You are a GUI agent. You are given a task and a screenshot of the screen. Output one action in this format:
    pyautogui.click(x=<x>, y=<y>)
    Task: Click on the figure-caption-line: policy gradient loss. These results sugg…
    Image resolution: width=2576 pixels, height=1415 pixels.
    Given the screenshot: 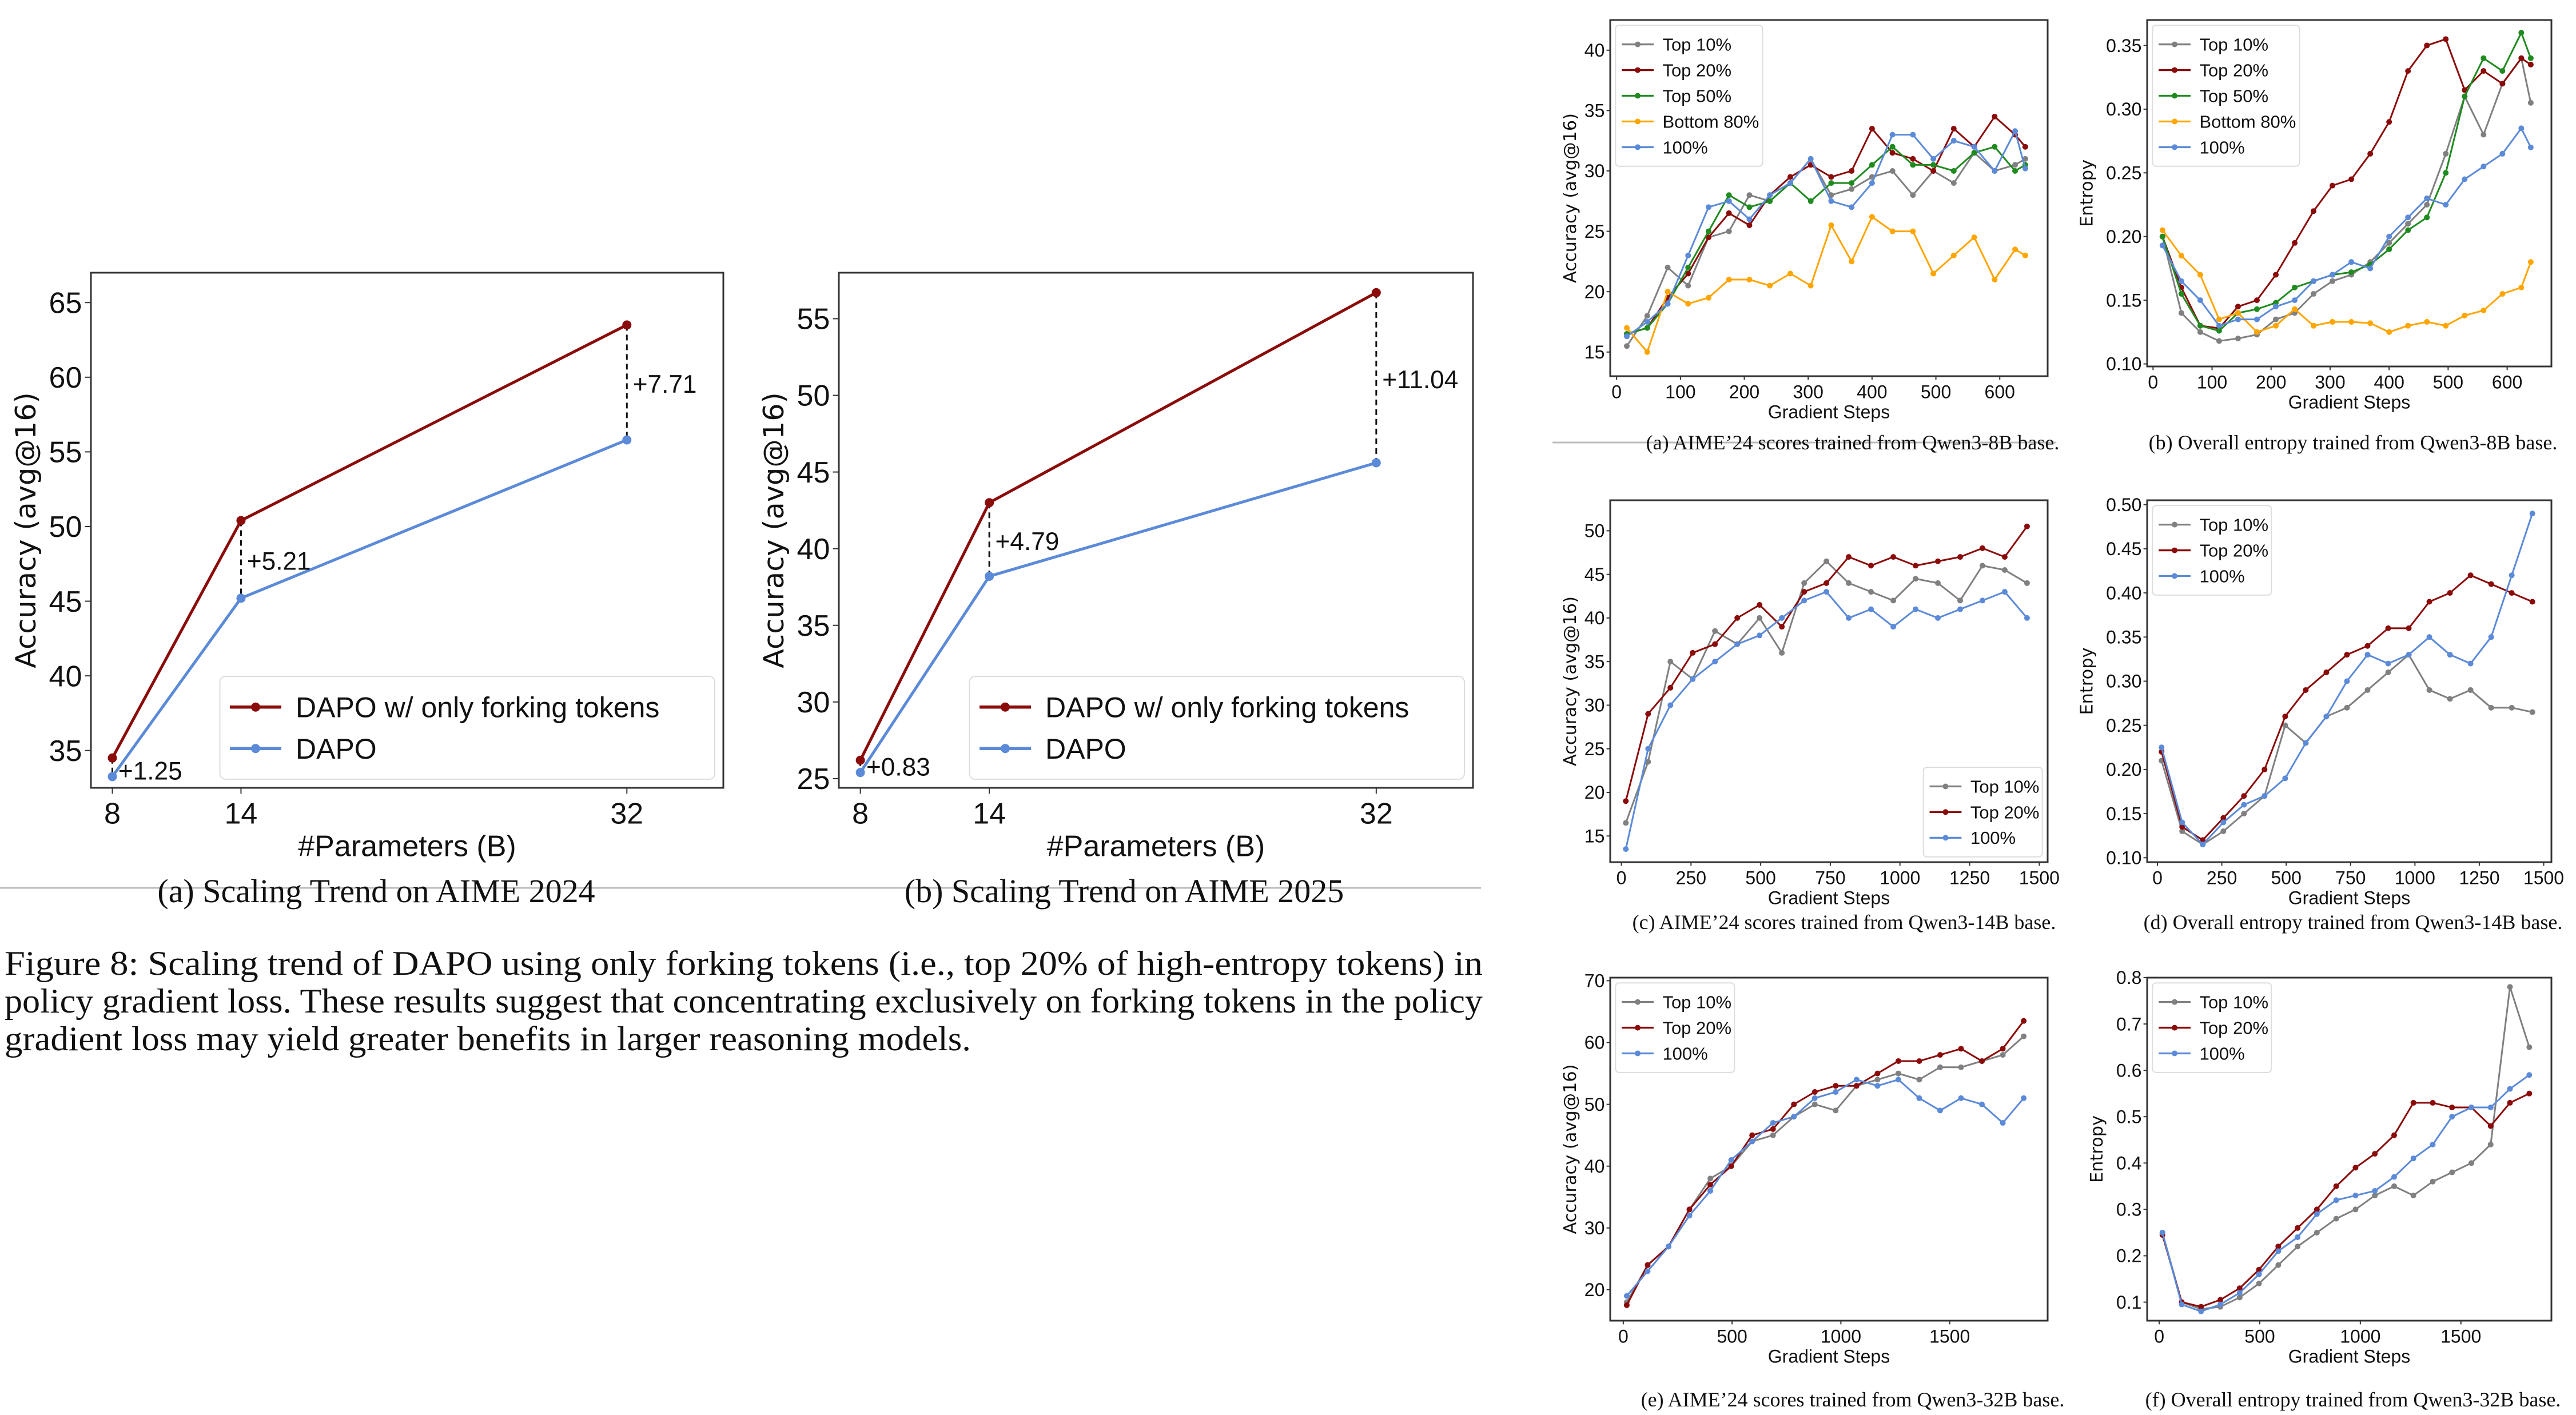 What is the action you would take?
    pyautogui.click(x=744, y=1001)
    